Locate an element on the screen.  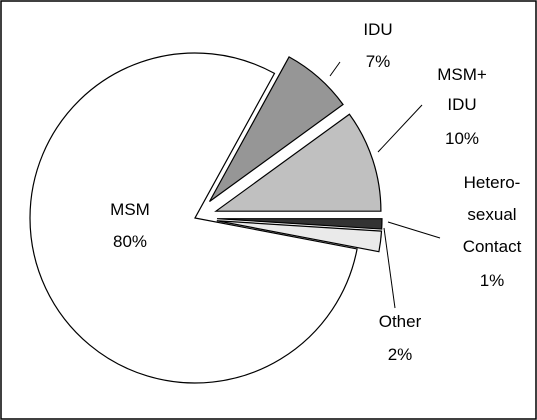
value-label: 1% is located at coordinates (492, 280).